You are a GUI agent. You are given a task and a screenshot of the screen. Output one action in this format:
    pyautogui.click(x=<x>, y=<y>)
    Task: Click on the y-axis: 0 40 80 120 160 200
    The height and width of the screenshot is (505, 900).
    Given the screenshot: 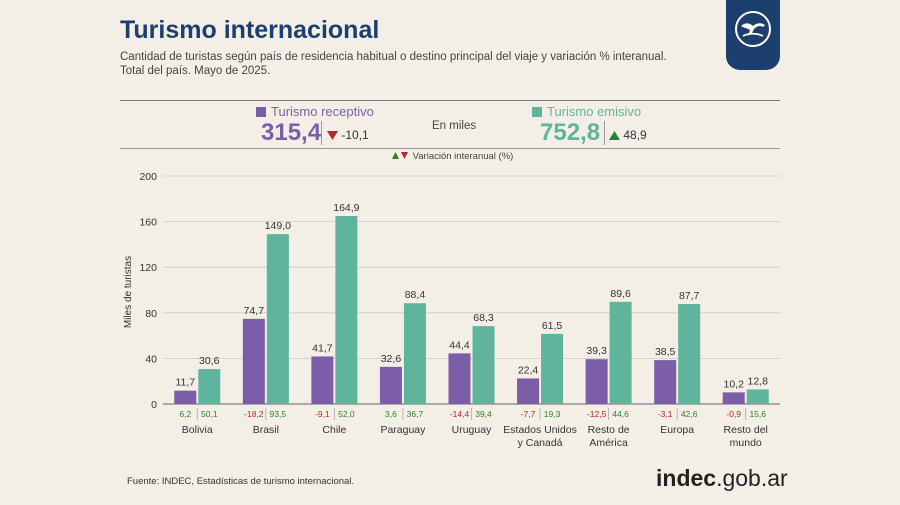 What is the action you would take?
    pyautogui.click(x=148, y=291)
    